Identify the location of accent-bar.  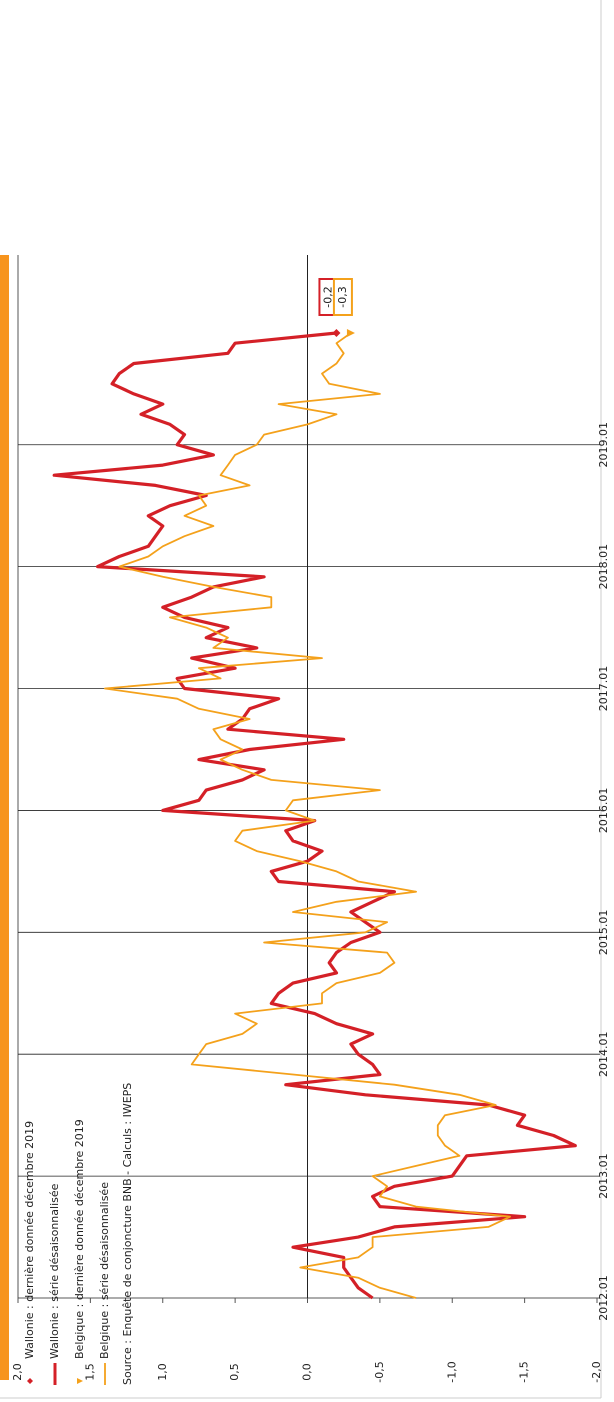
(4, 817).